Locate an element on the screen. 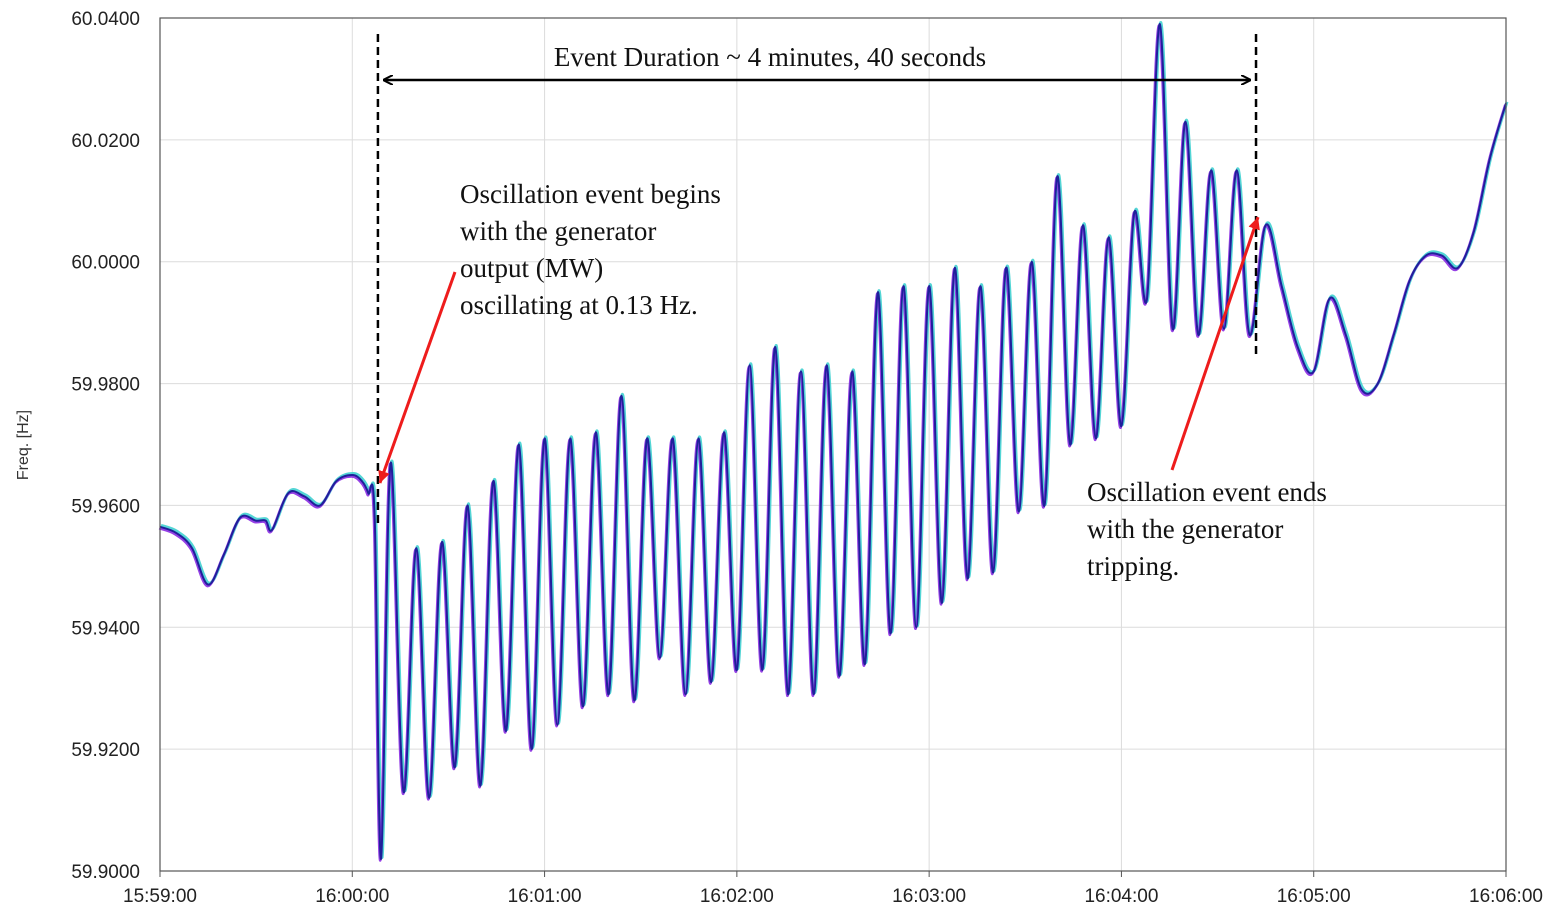  x-tick-label: 16:02:00 is located at coordinates (737, 896).